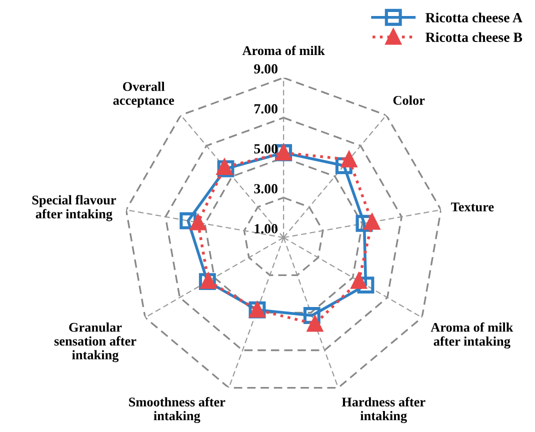 This screenshot has width=535, height=432. Describe the element at coordinates (474, 17) in the screenshot. I see `legend-label: Ricotta cheese A` at that location.